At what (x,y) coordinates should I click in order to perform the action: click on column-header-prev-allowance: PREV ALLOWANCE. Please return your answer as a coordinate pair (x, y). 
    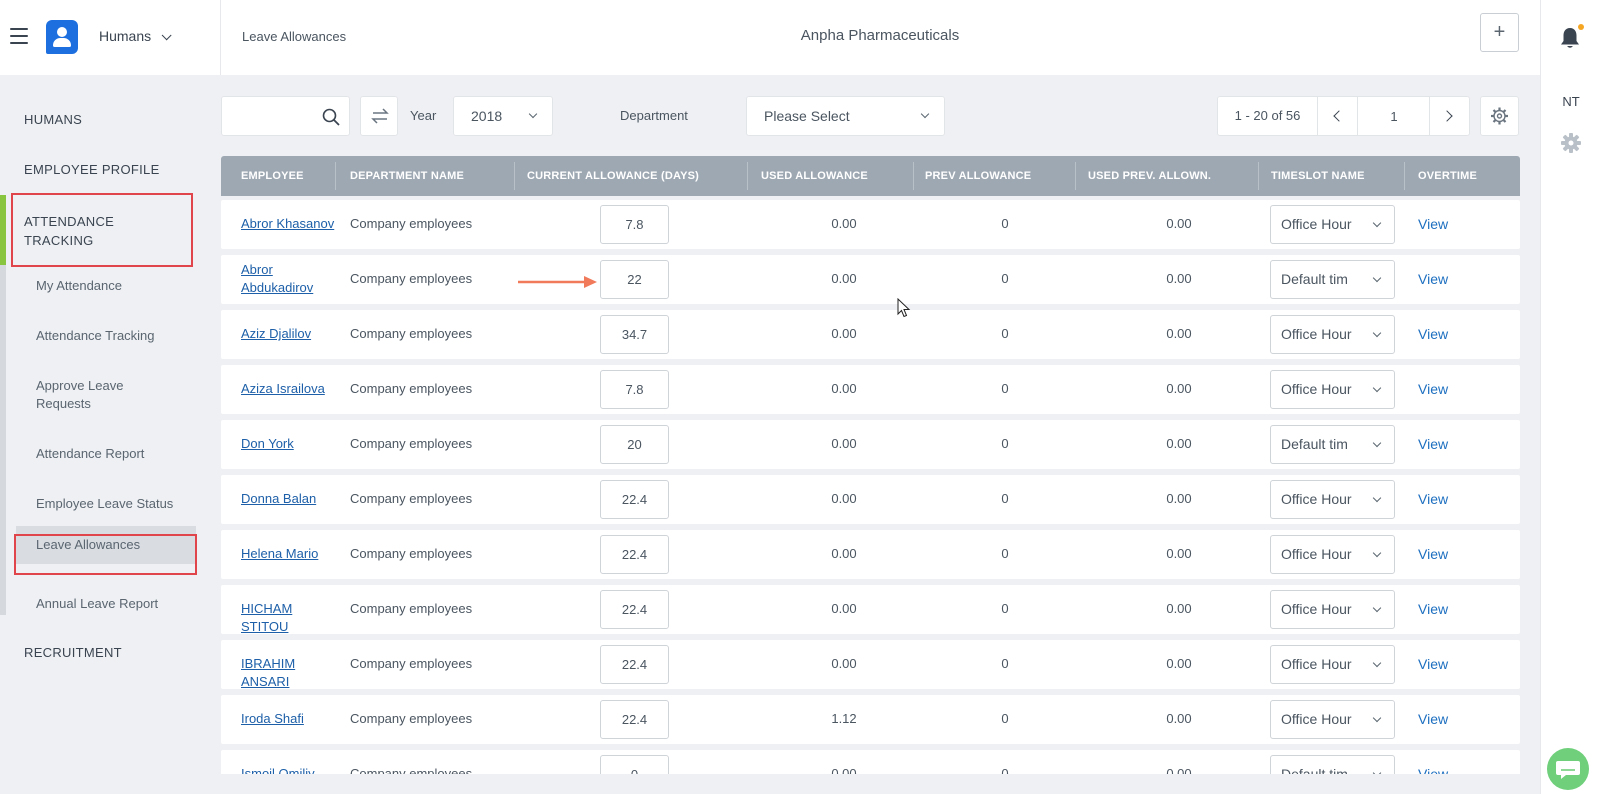
    Looking at the image, I should click on (978, 176).